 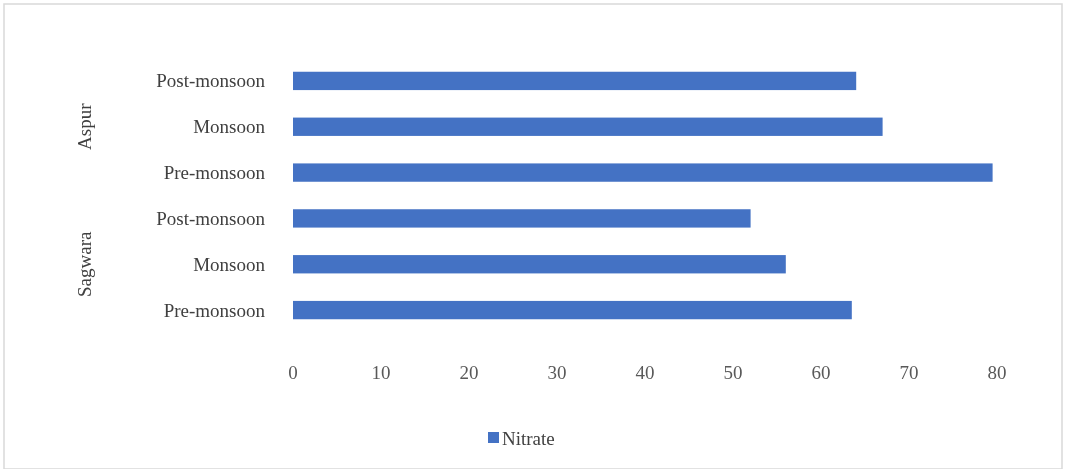 What do you see at coordinates (645, 372) in the screenshot?
I see `x-tick-label: 40` at bounding box center [645, 372].